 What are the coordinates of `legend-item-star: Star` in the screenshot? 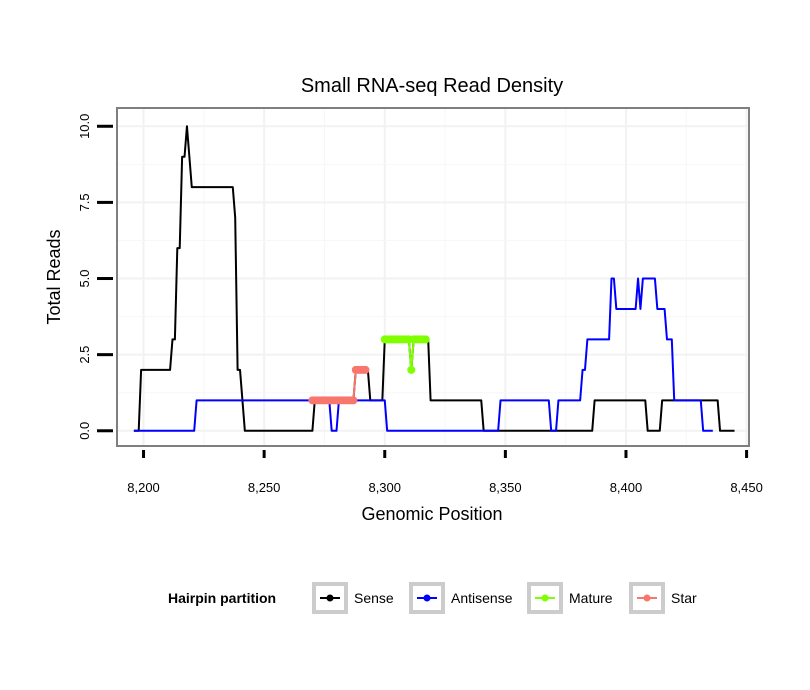 It's located at (663, 598).